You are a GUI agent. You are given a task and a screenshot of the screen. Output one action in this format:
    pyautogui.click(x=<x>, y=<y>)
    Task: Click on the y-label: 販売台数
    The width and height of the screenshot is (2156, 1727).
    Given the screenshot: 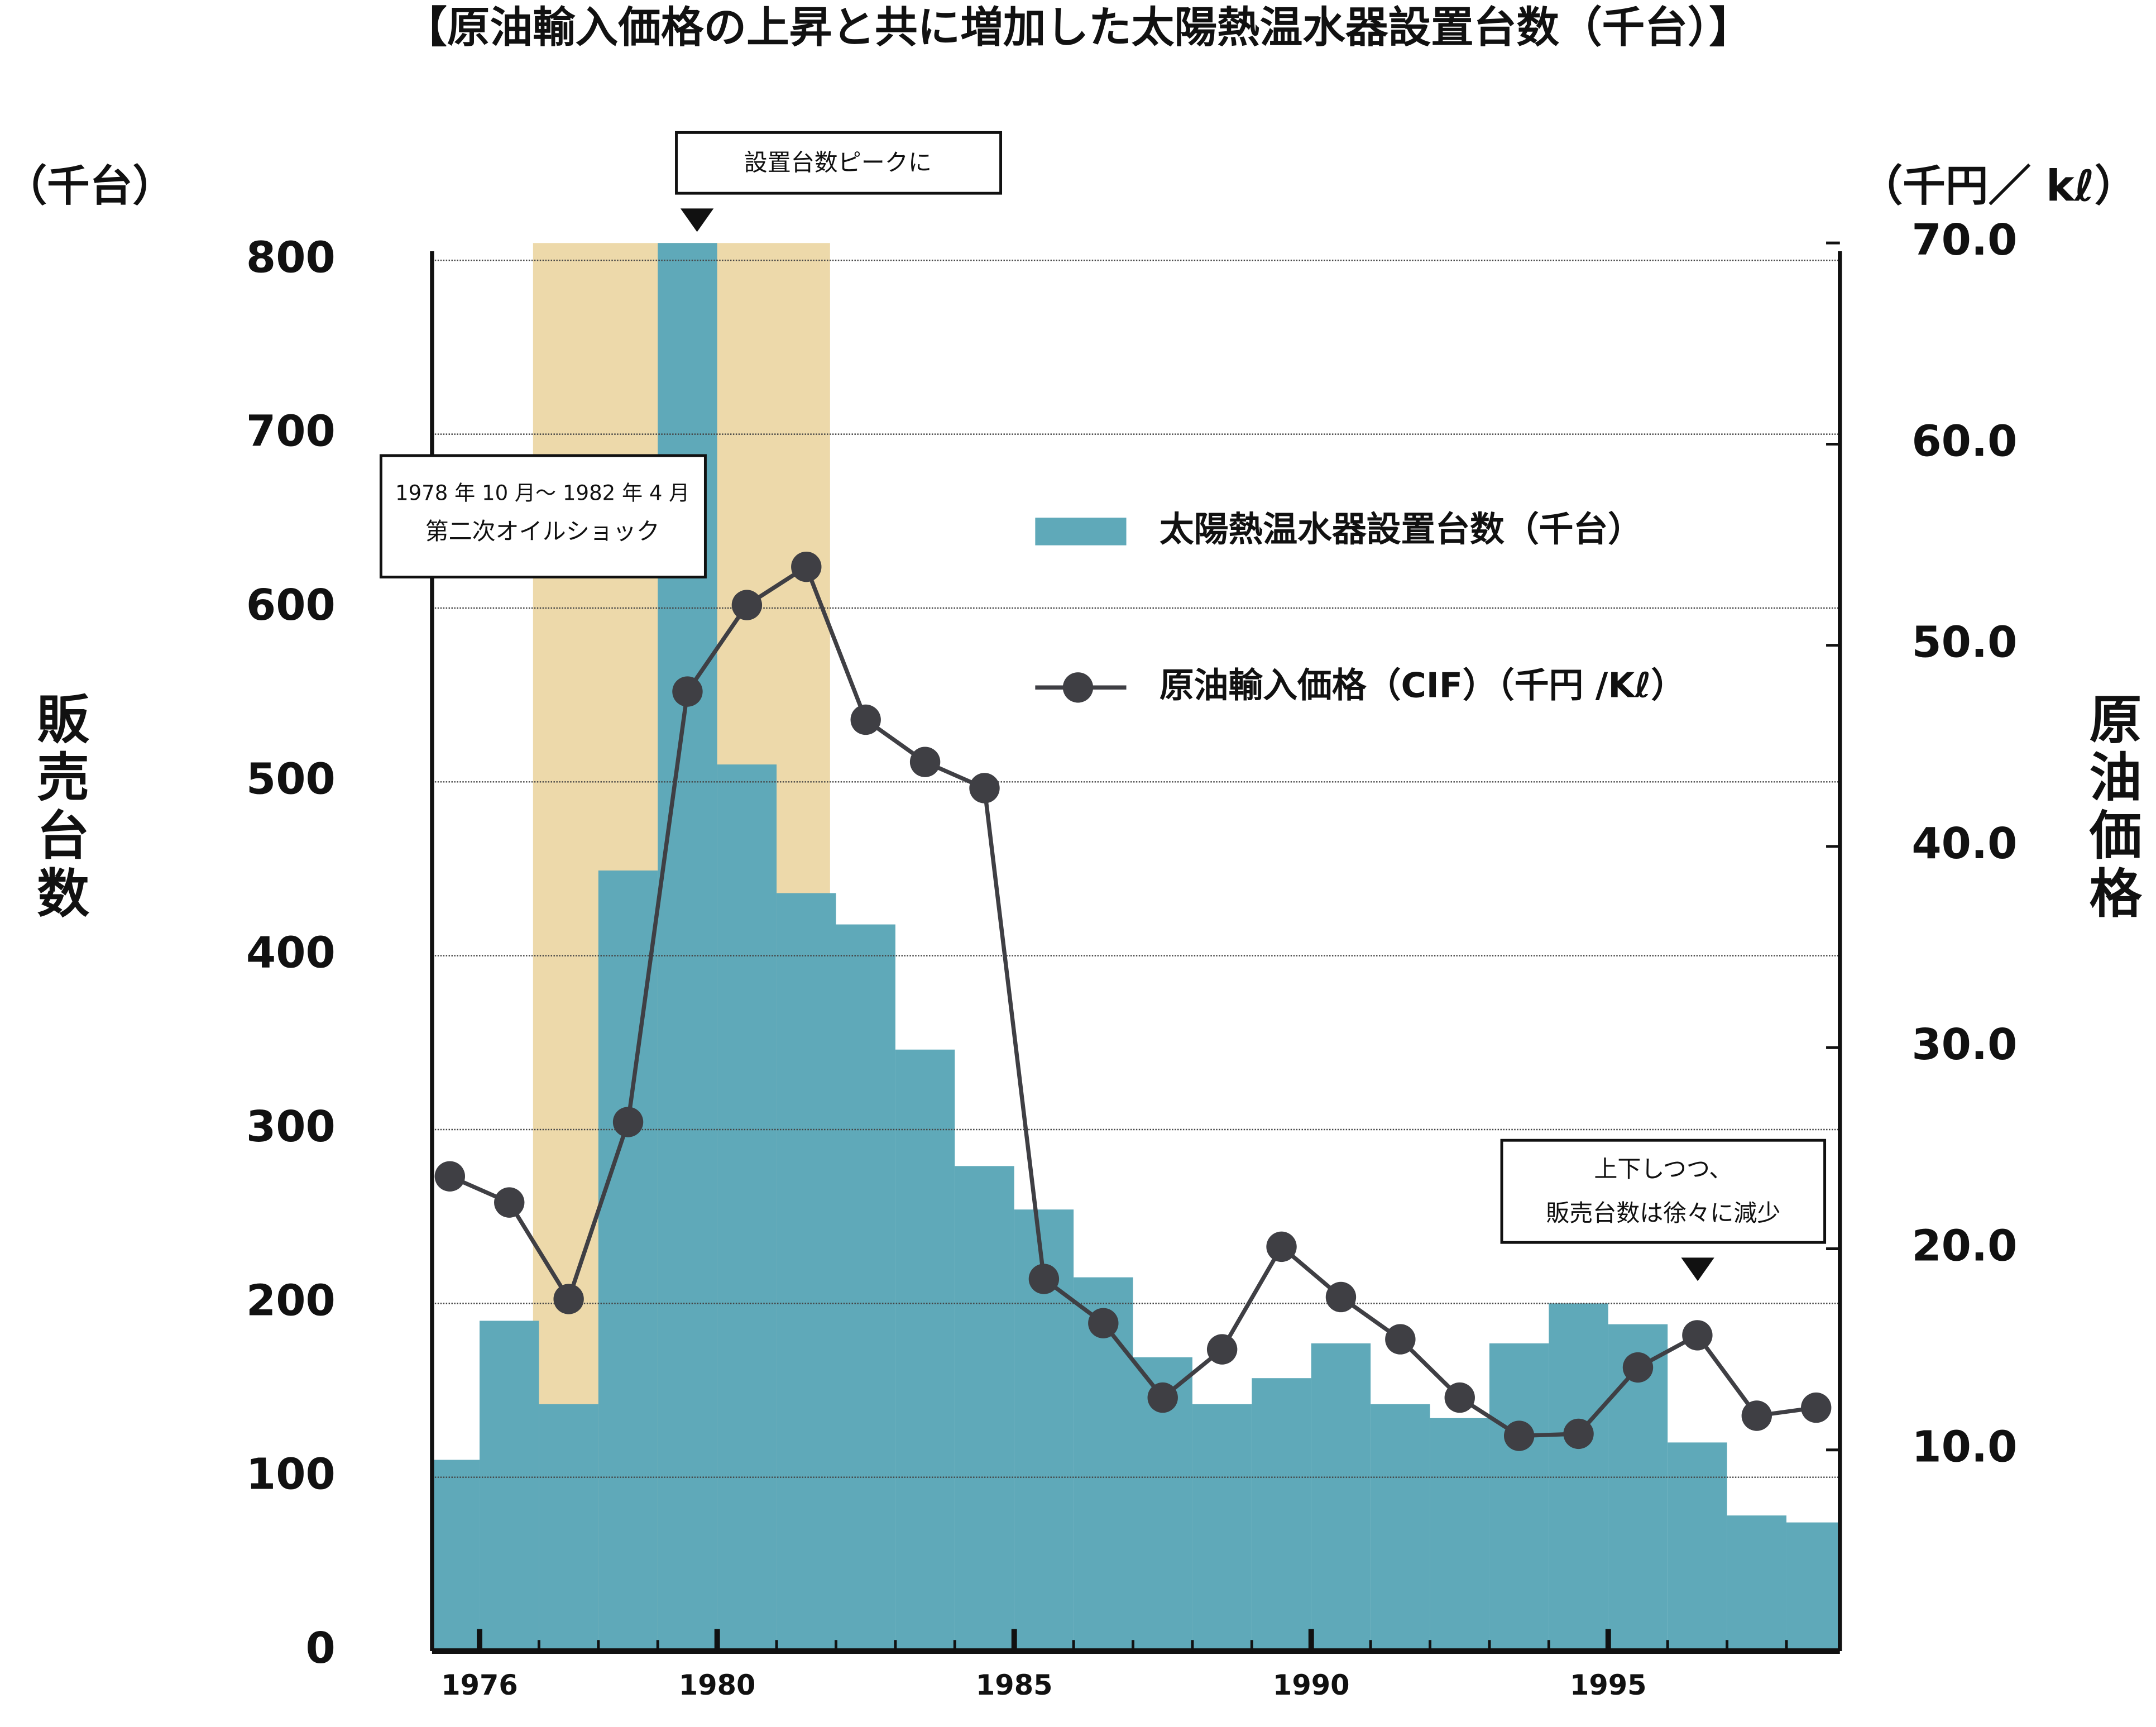 What is the action you would take?
    pyautogui.click(x=58, y=808)
    